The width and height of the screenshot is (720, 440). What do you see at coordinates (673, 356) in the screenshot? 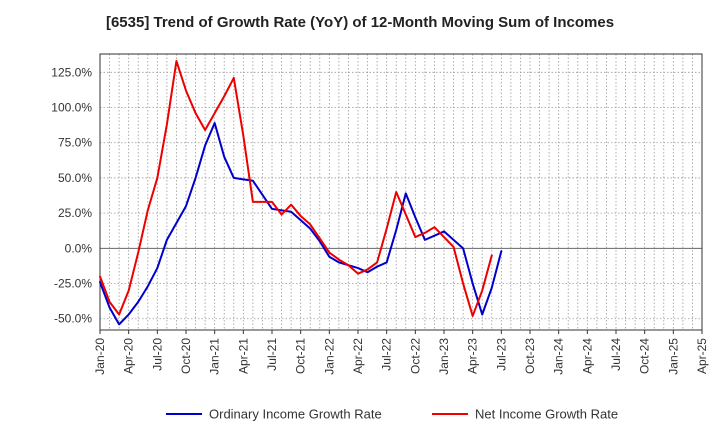
I see `x-tick-label: Jan-25` at bounding box center [673, 356].